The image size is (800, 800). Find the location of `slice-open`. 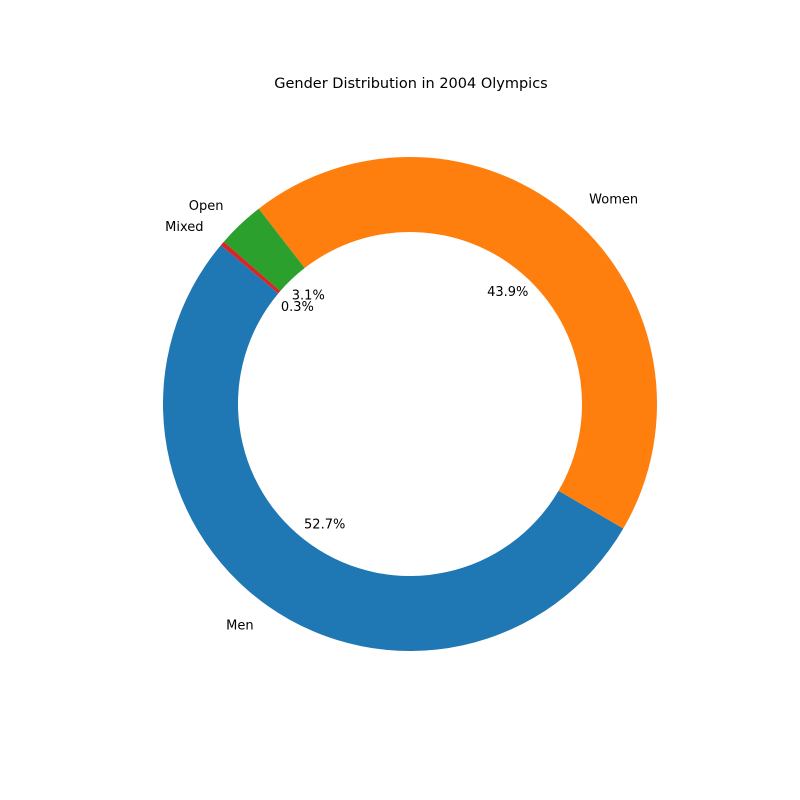

slice-open is located at coordinates (264, 249).